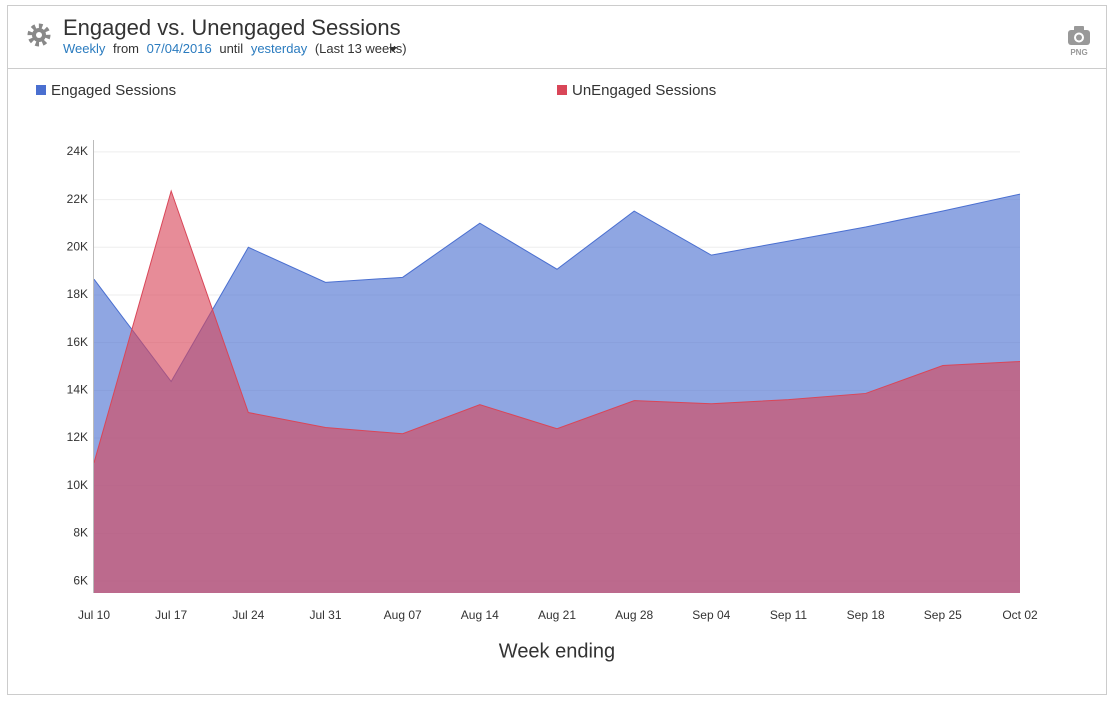  Describe the element at coordinates (943, 615) in the screenshot. I see `x-tick-label: Sep 25` at that location.